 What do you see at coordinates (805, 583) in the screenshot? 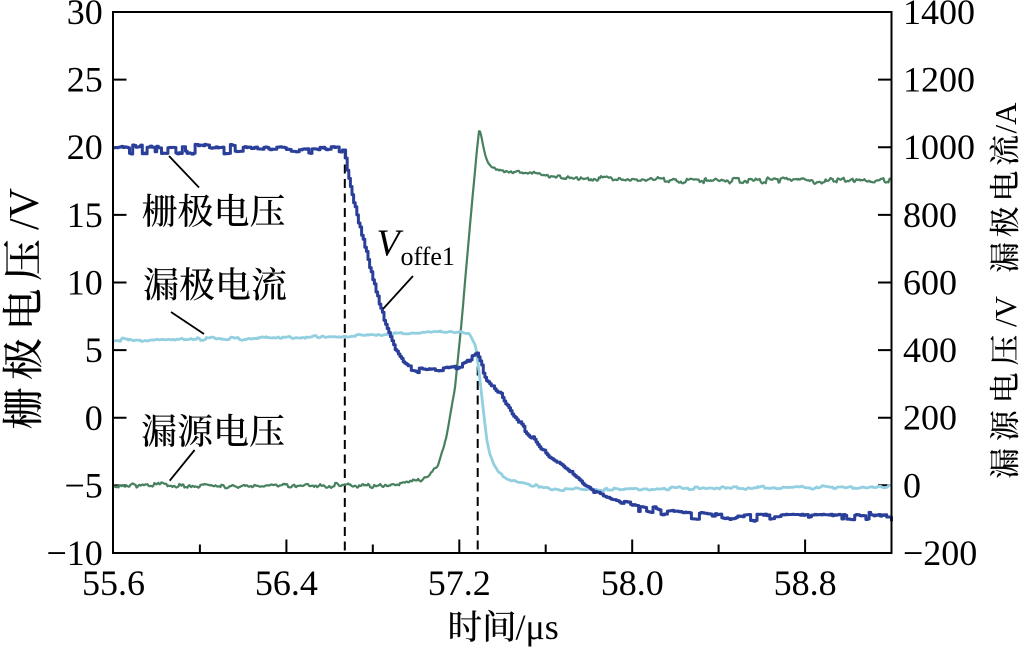
I see `svg-text: 58.8` at bounding box center [805, 583].